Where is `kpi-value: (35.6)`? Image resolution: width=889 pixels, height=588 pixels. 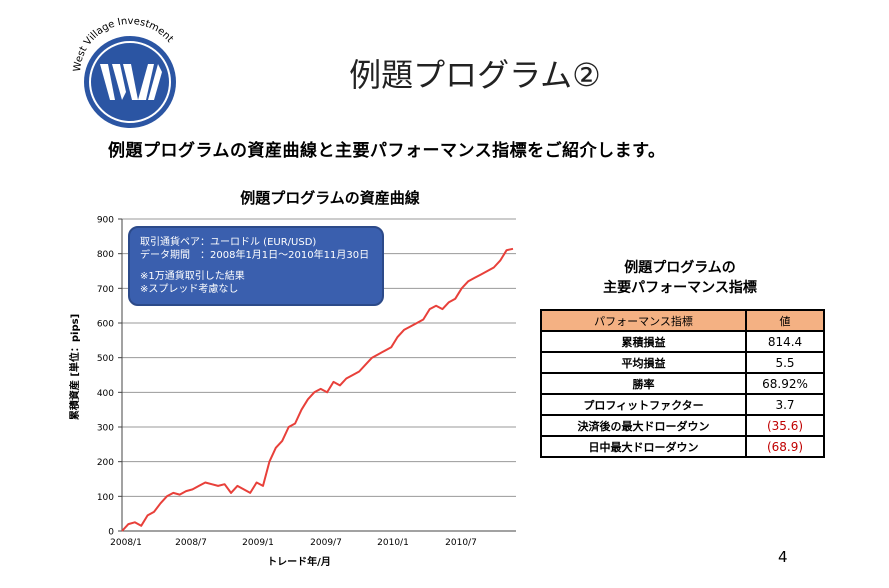 kpi-value: (35.6) is located at coordinates (785, 425).